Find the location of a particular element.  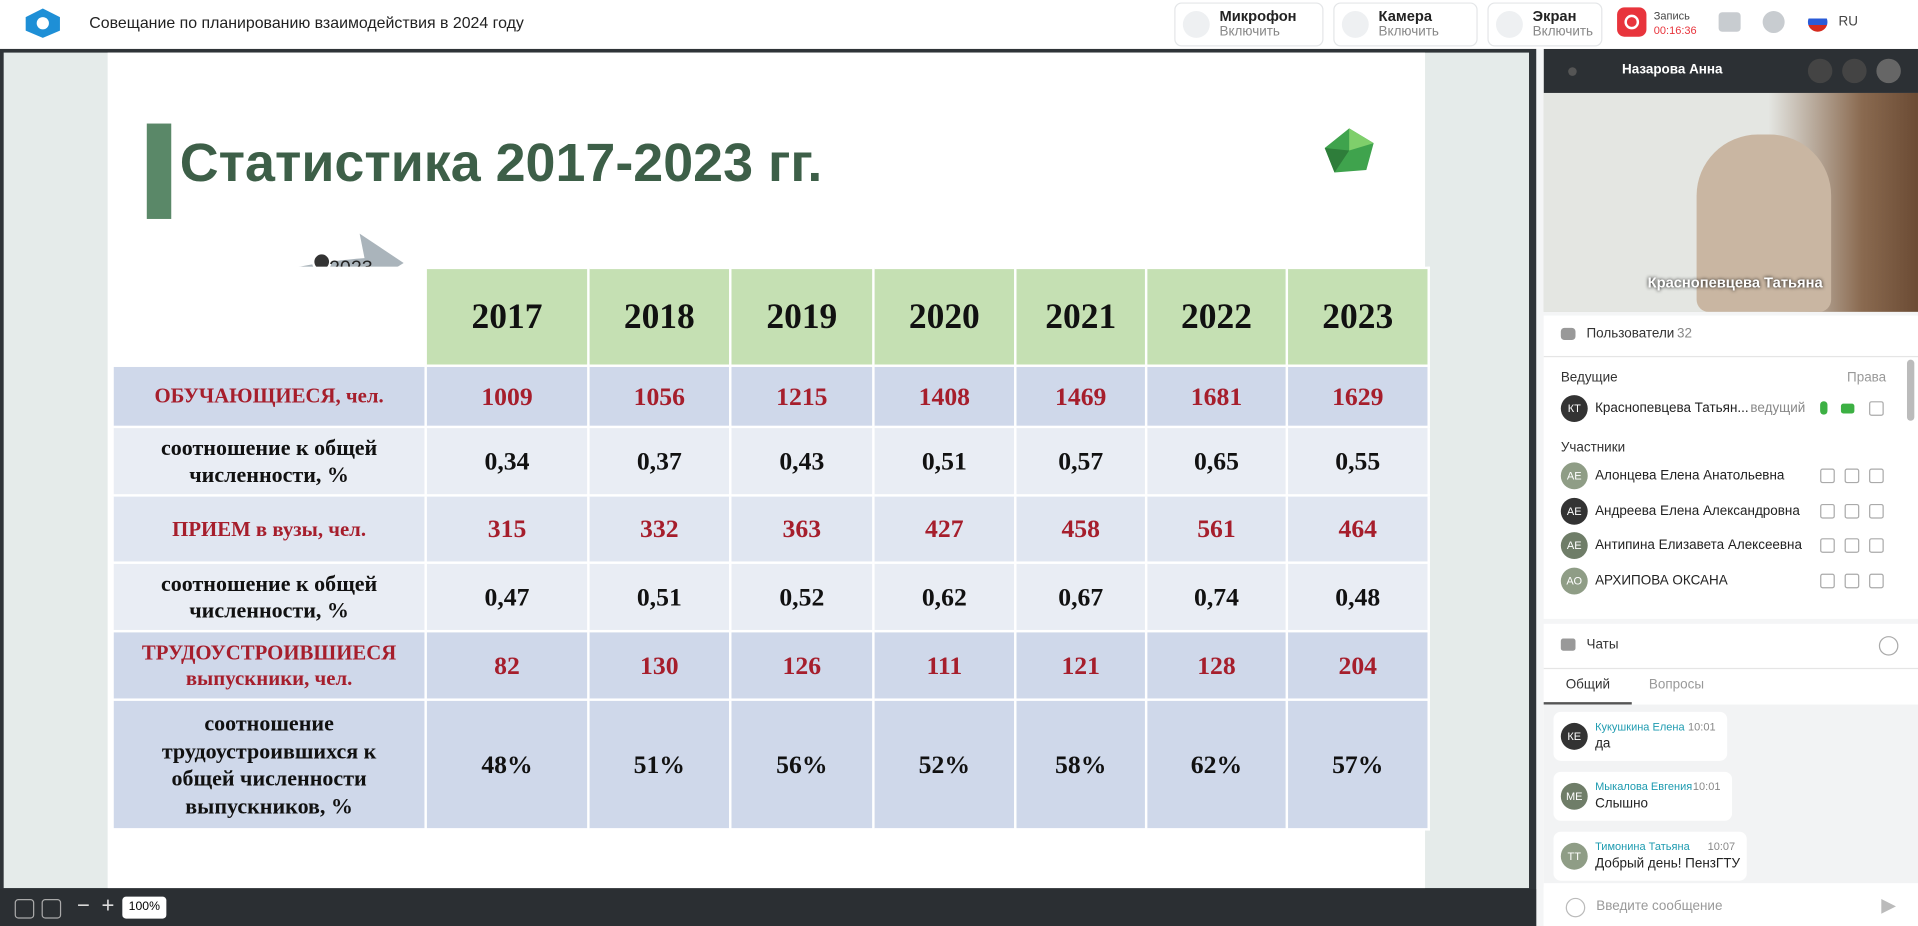

year-header: 2017 is located at coordinates (507, 316).